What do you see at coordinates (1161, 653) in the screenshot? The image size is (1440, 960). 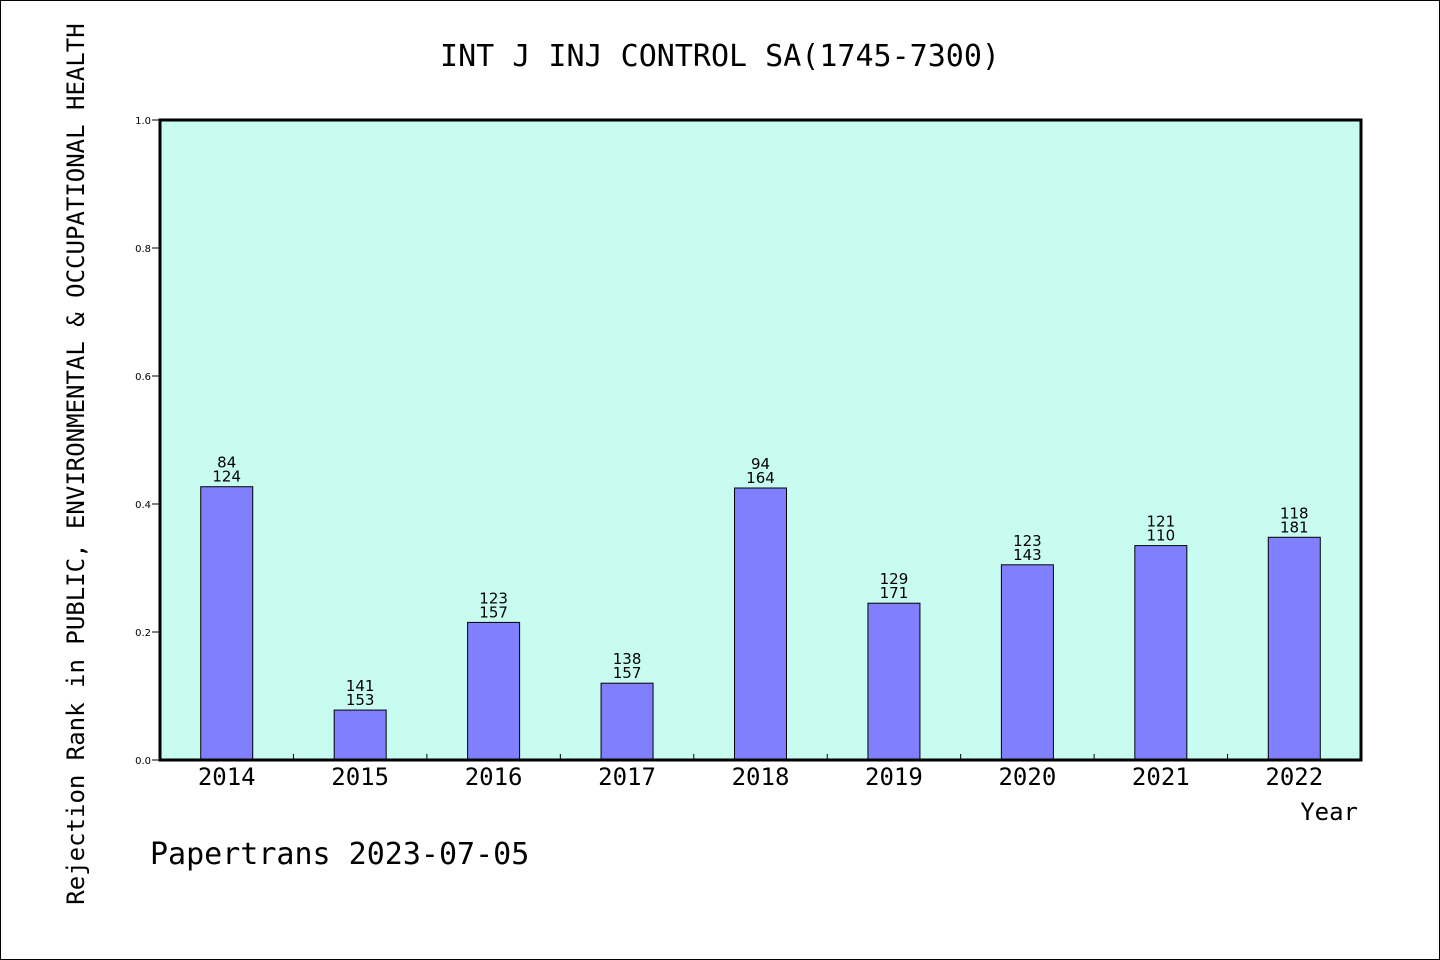 I see `bar-2021` at bounding box center [1161, 653].